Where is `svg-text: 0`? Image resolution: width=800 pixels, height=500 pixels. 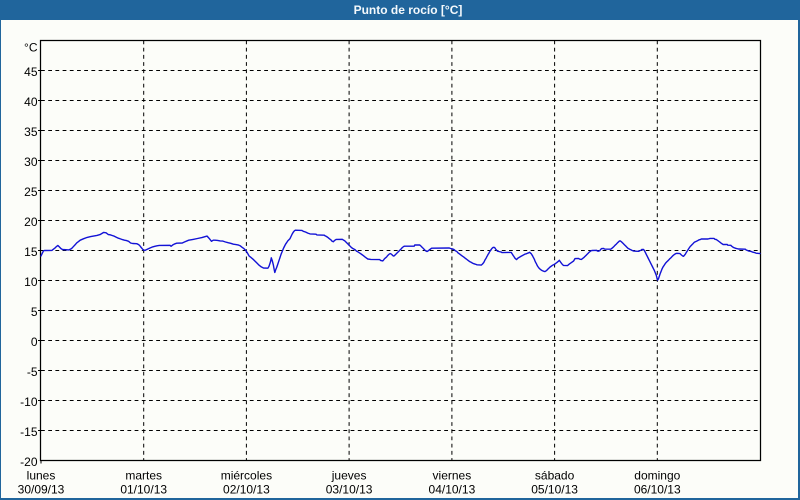 svg-text: 0 is located at coordinates (34, 342).